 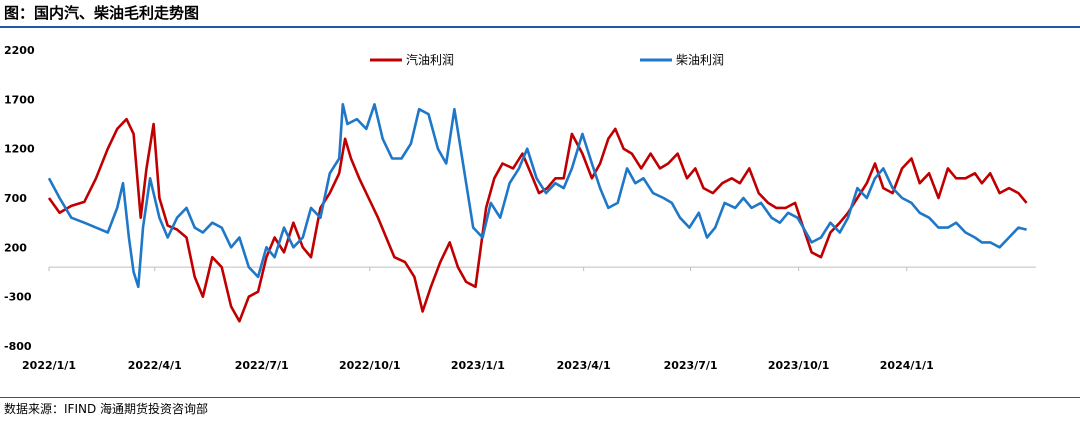 What do you see at coordinates (106, 409) in the screenshot?
I see `source-note: 数据来源：IFIND 海通期货投资咨询部` at bounding box center [106, 409].